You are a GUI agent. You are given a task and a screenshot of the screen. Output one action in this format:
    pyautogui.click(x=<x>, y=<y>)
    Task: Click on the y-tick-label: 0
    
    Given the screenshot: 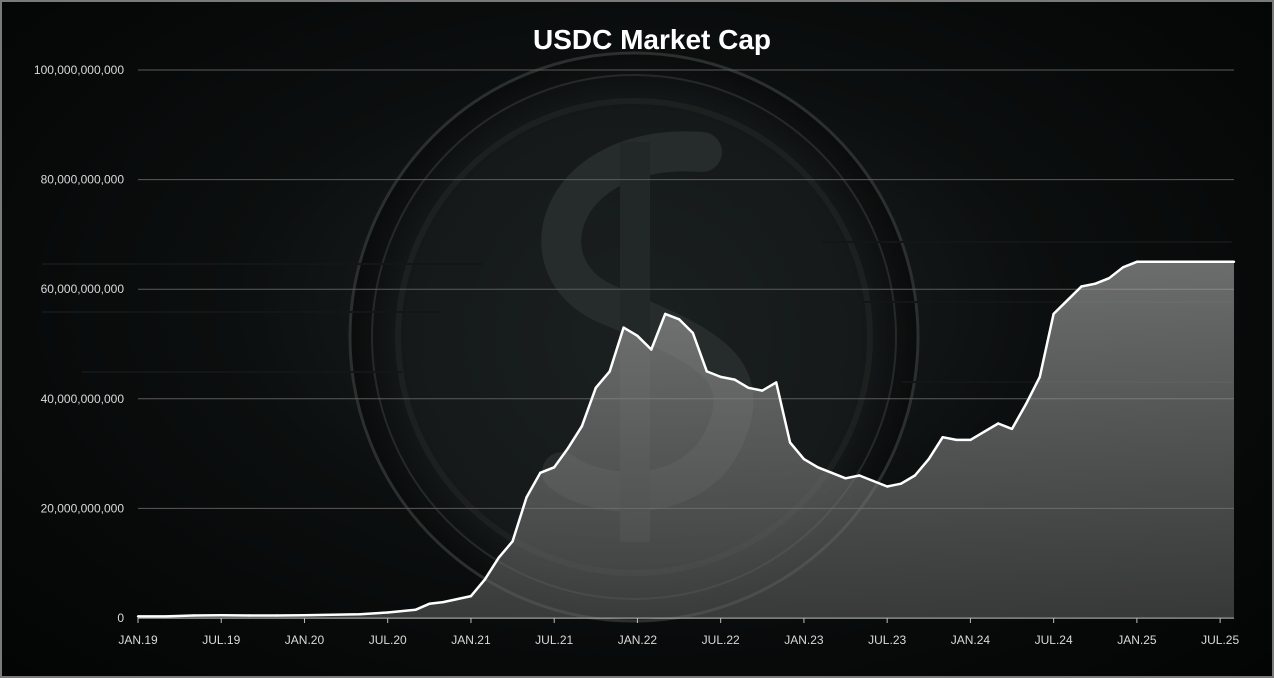 What is the action you would take?
    pyautogui.click(x=120, y=618)
    